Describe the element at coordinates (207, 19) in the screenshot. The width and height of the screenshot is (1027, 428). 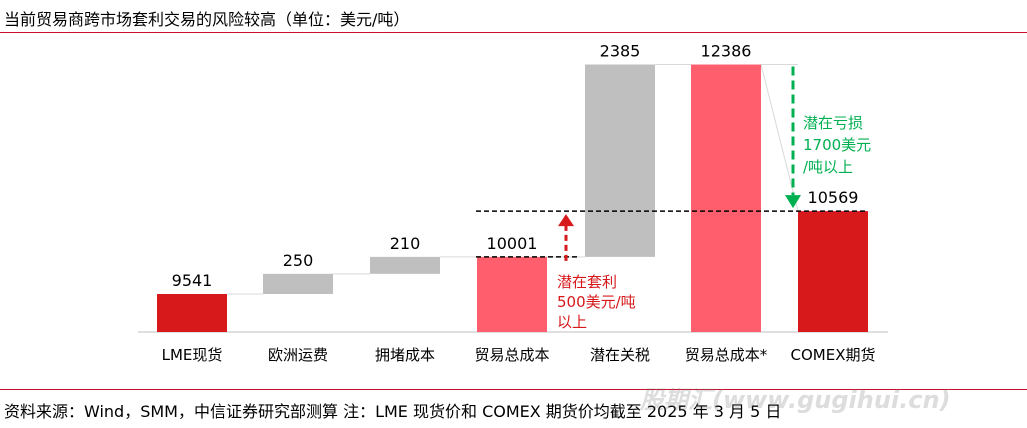
I see `chart-title: 当前贸易商跨市场套利交易的风险较高（单位：美元/吨）` at that location.